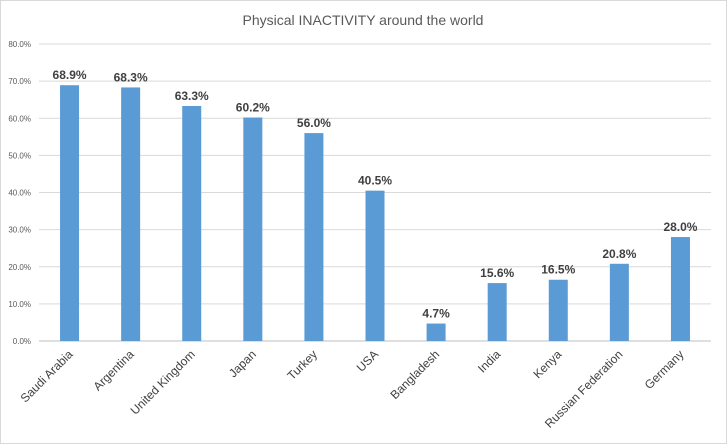  What do you see at coordinates (680, 227) in the screenshot?
I see `data-label: 28.0%` at bounding box center [680, 227].